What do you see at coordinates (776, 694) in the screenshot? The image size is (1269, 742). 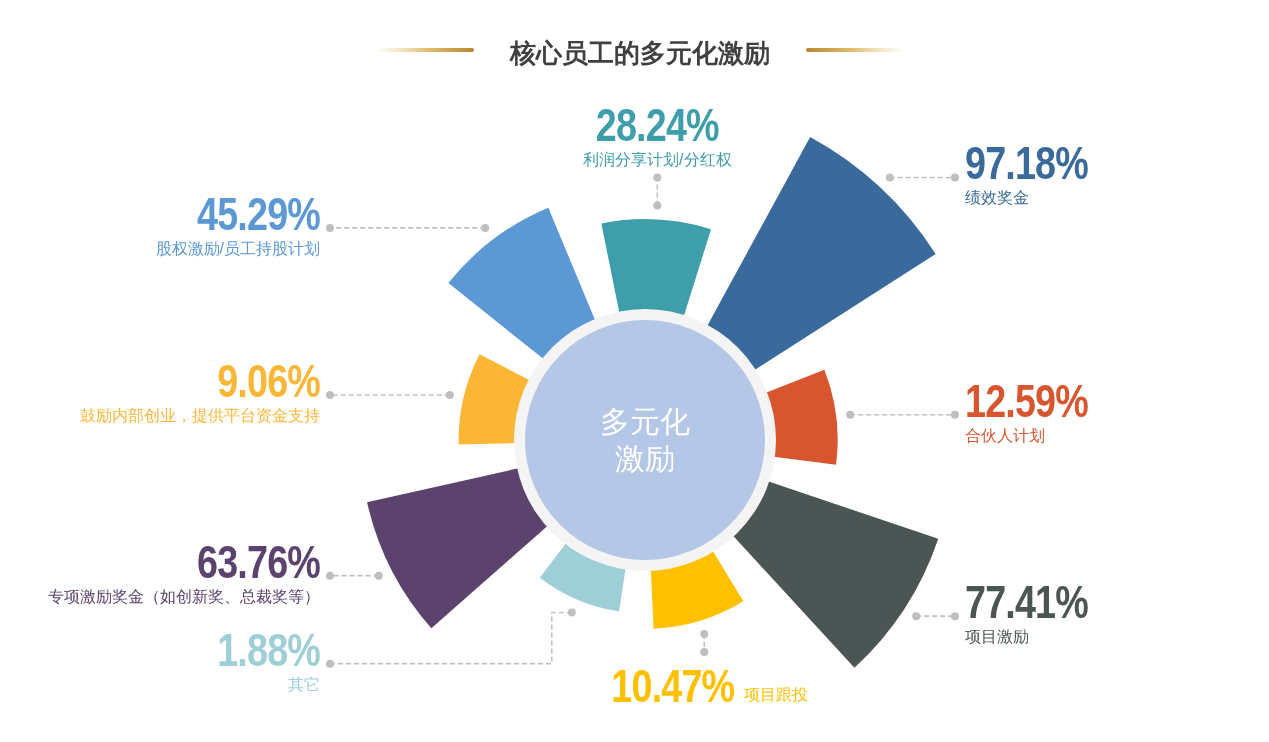 I see `category-label: 项目跟投` at bounding box center [776, 694].